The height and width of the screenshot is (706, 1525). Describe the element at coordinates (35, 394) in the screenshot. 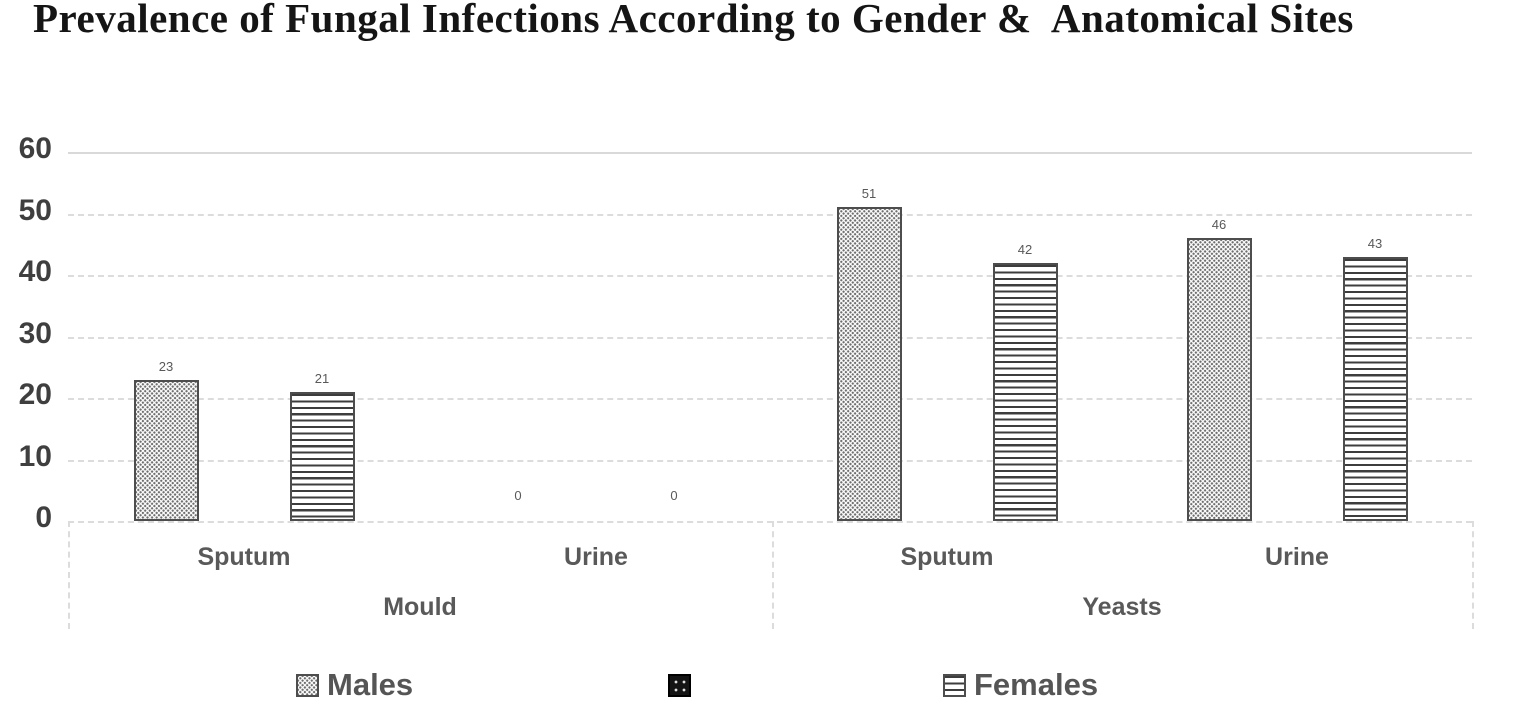

I see `y-tick-label: 20` at that location.